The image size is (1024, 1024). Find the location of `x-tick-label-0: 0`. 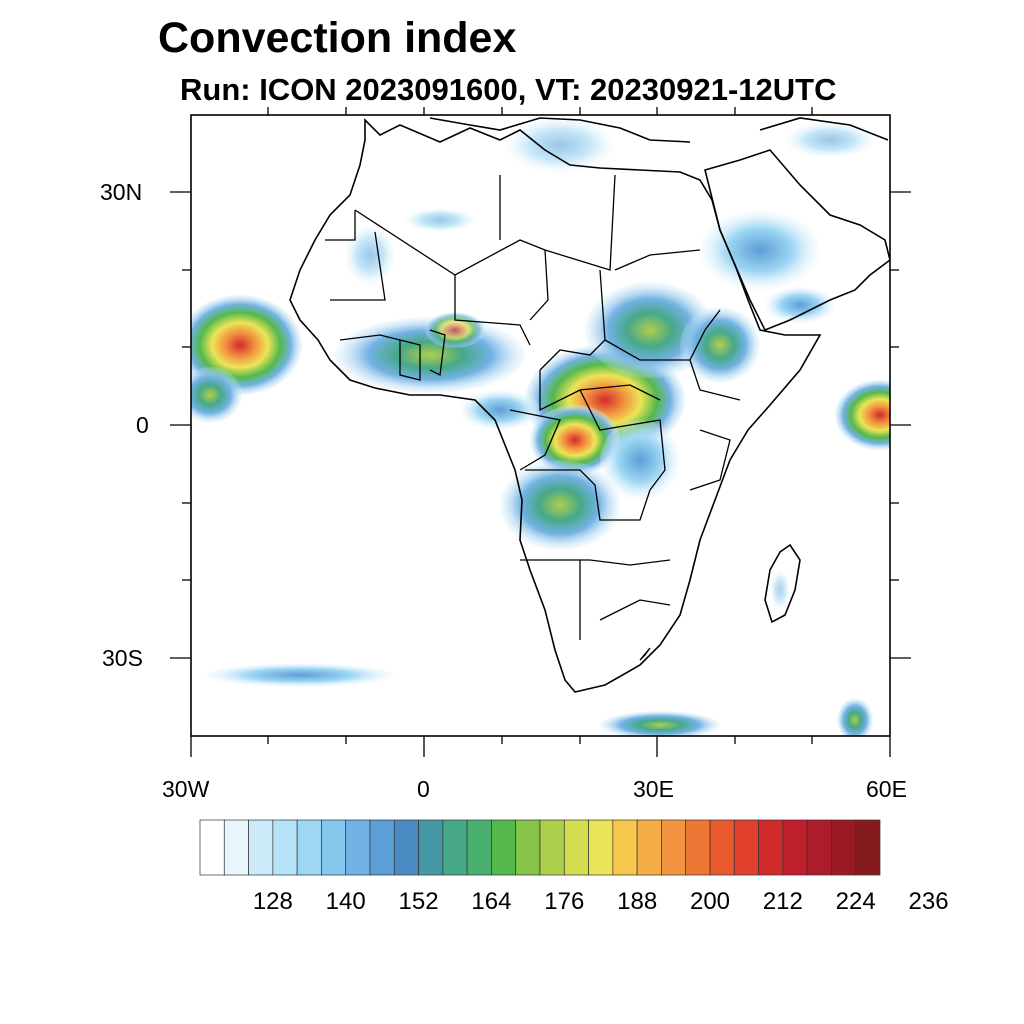

x-tick-label-0: 0 is located at coordinates (423, 789).